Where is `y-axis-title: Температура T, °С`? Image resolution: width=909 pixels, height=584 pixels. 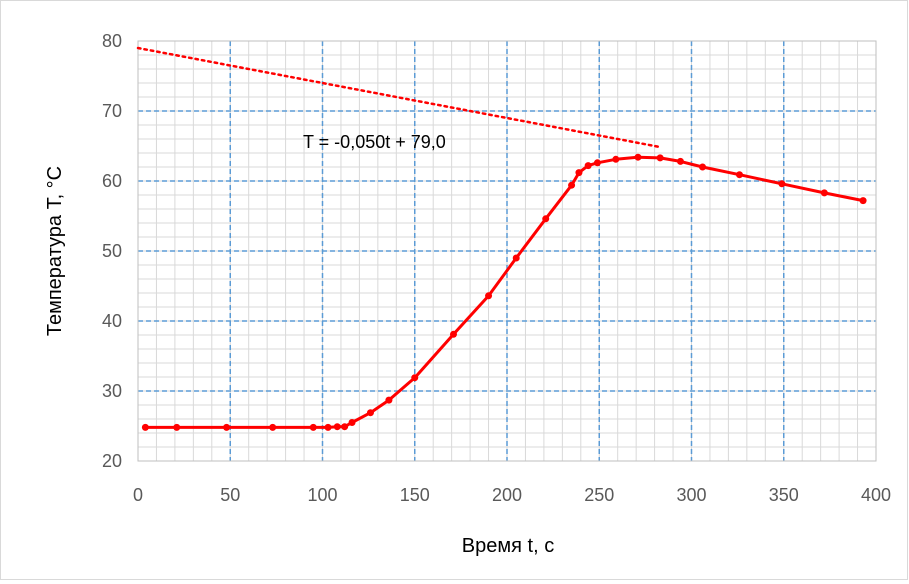
y-axis-title: Температура T, °С is located at coordinates (55, 251).